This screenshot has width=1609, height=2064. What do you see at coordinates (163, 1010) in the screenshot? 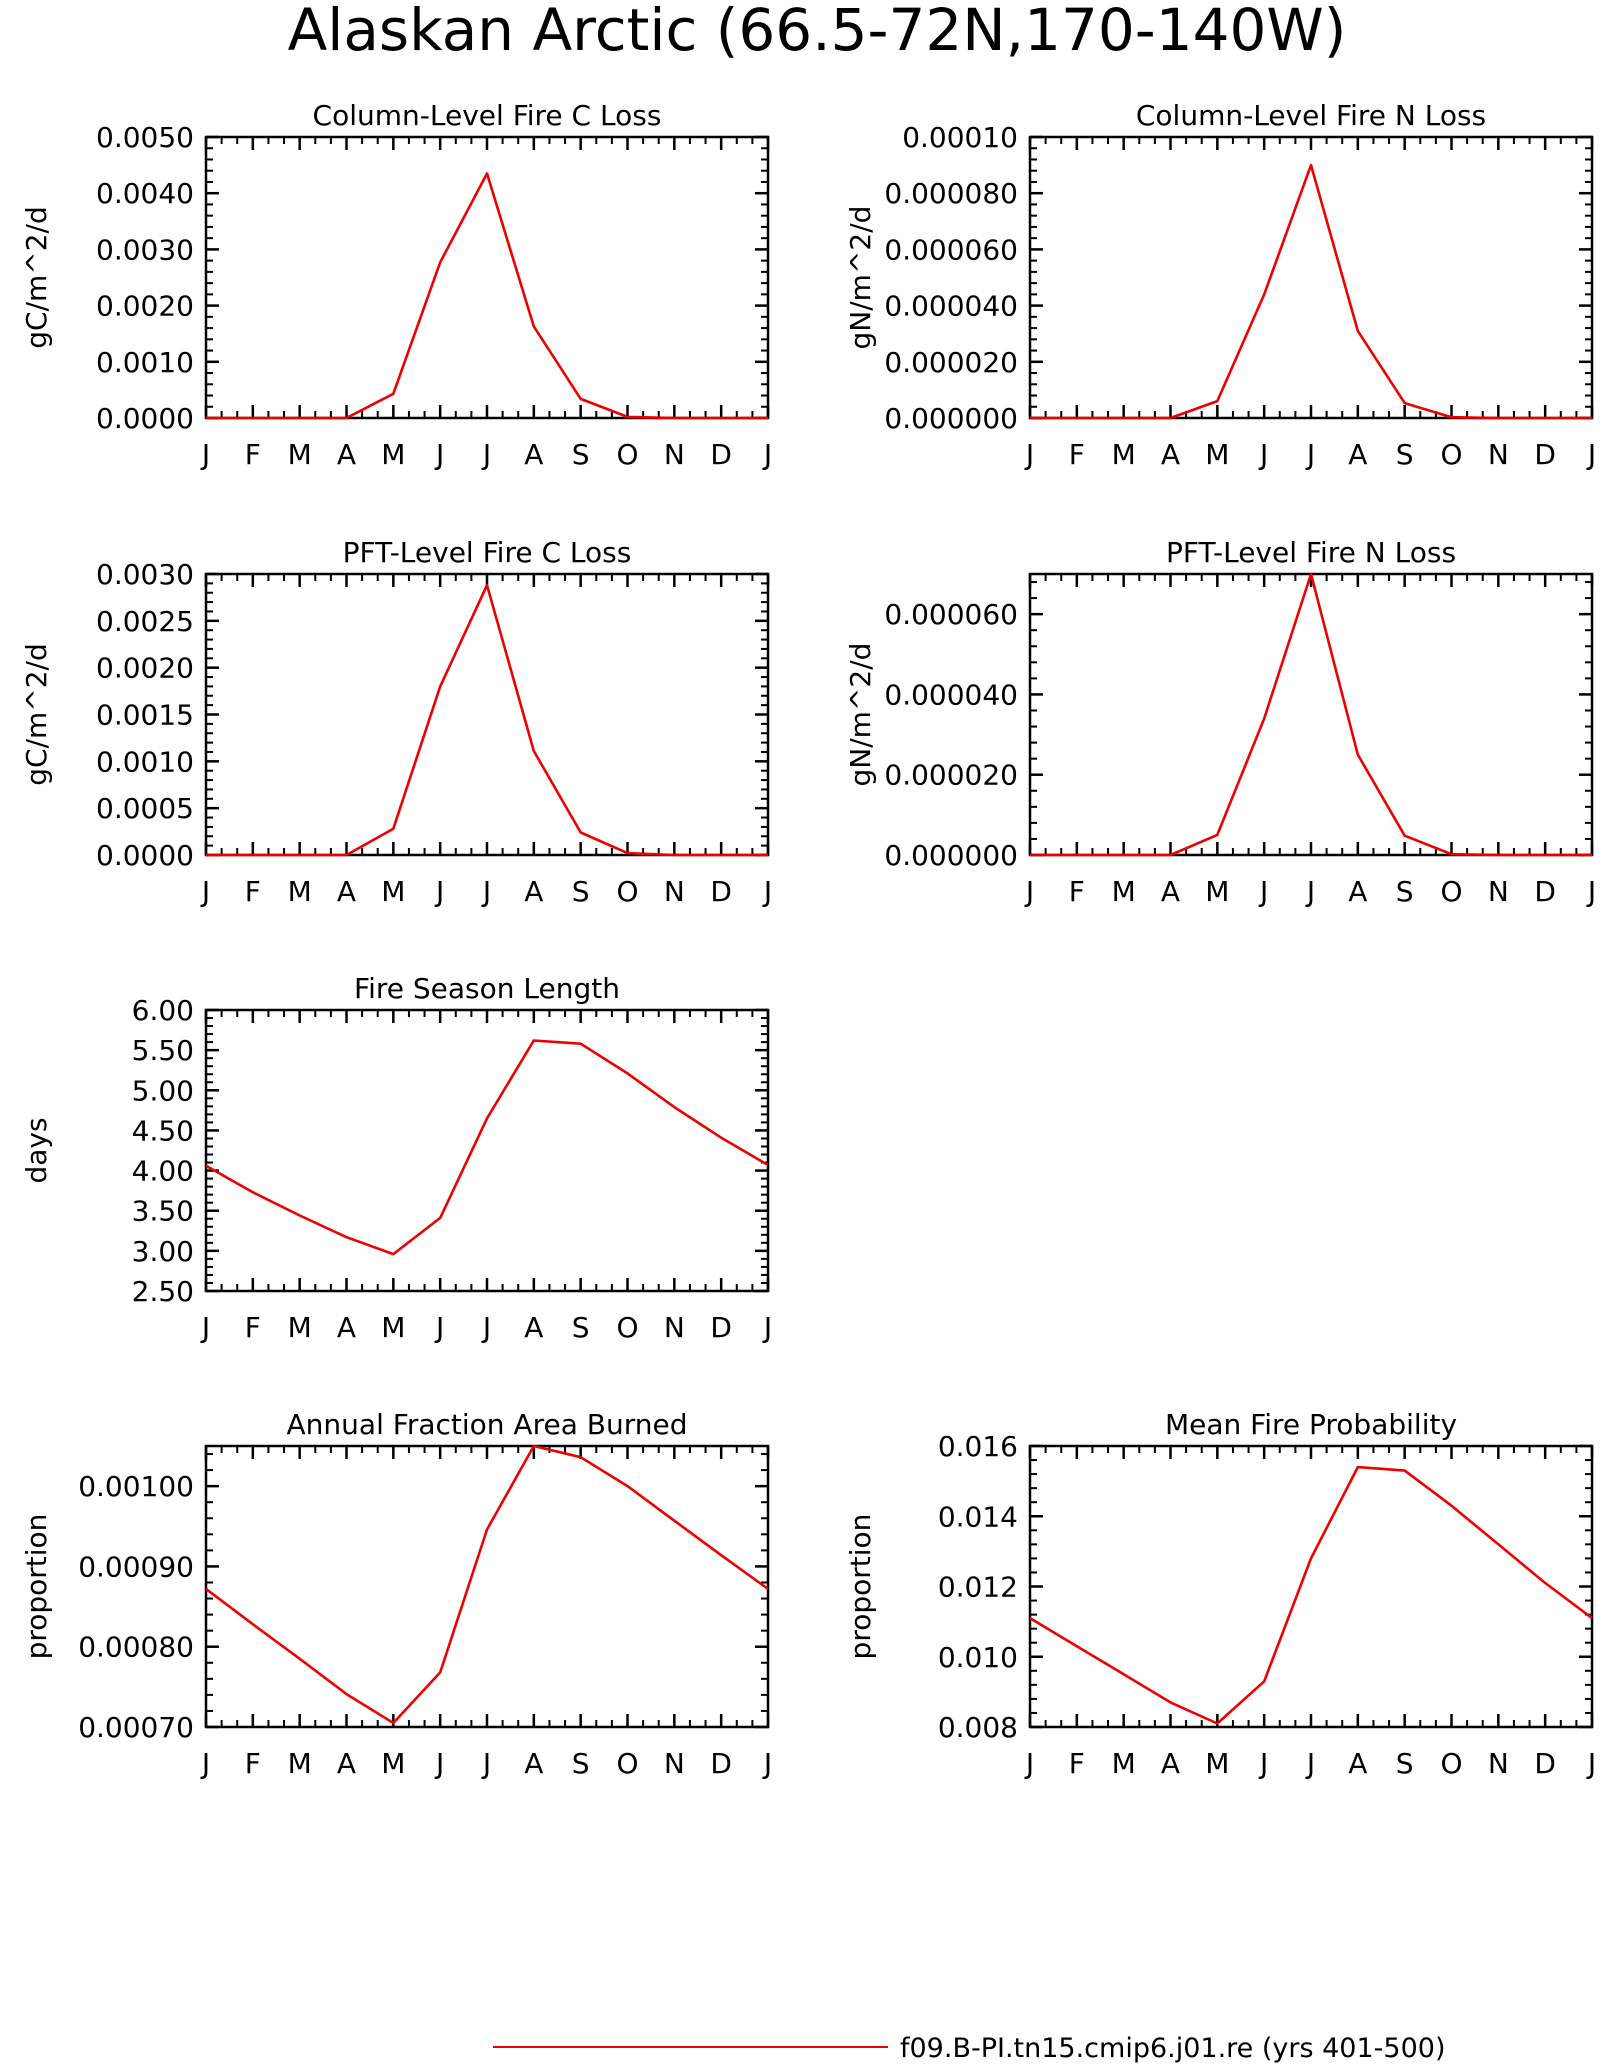
I see `y-tick-label: 6.00` at bounding box center [163, 1010].